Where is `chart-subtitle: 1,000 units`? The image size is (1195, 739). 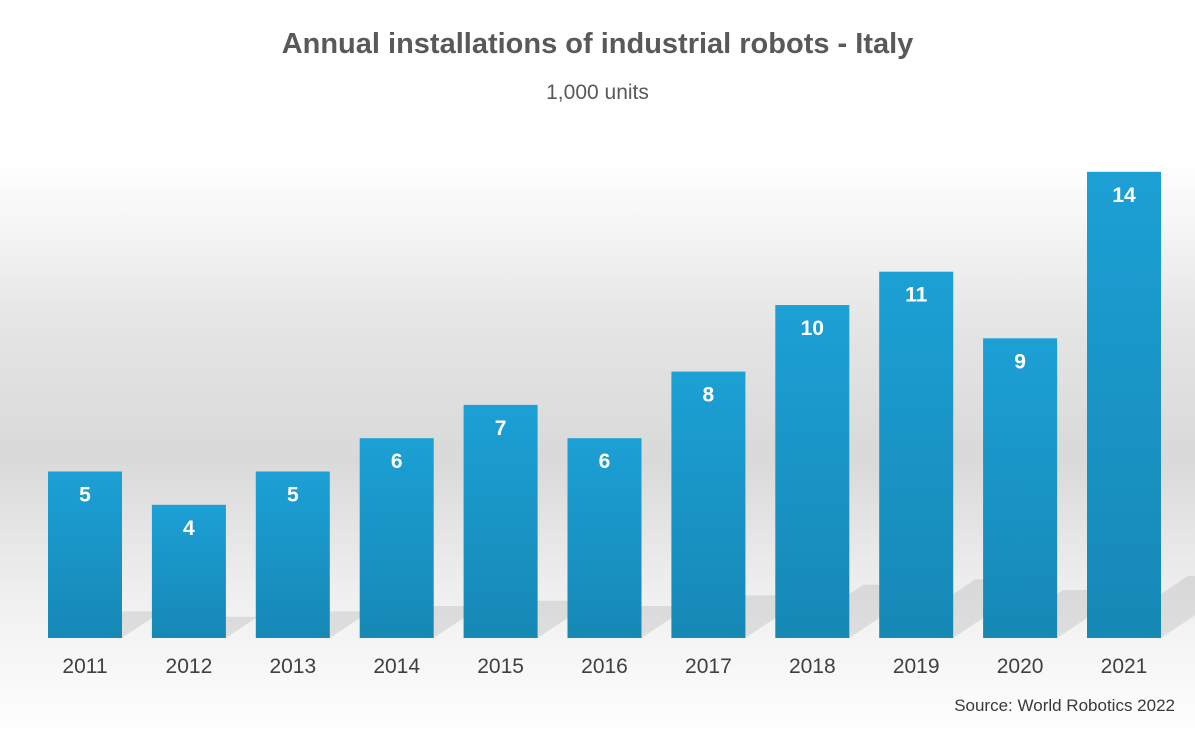
chart-subtitle: 1,000 units is located at coordinates (597, 92).